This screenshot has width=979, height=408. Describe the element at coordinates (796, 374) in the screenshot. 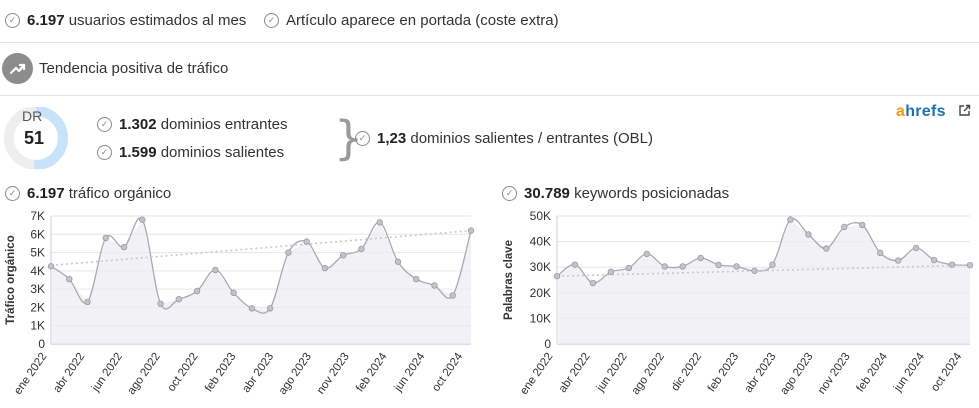

I see `x-tick-label: ago 2023` at that location.